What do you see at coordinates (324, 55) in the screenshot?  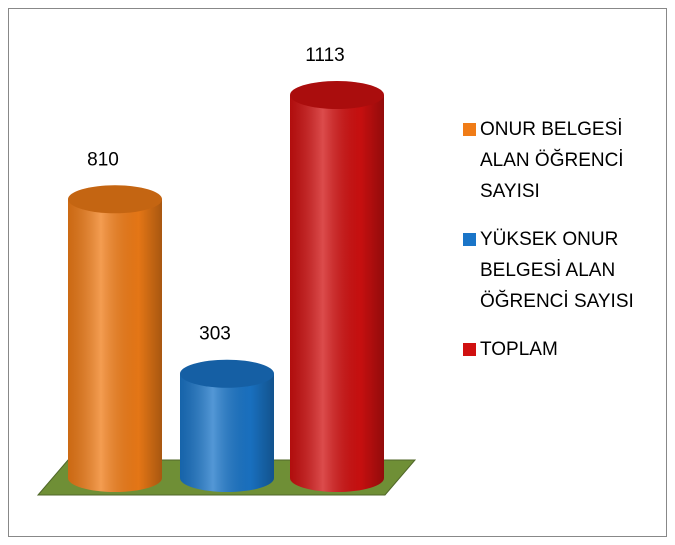 I see `data-label: 1113` at bounding box center [324, 55].